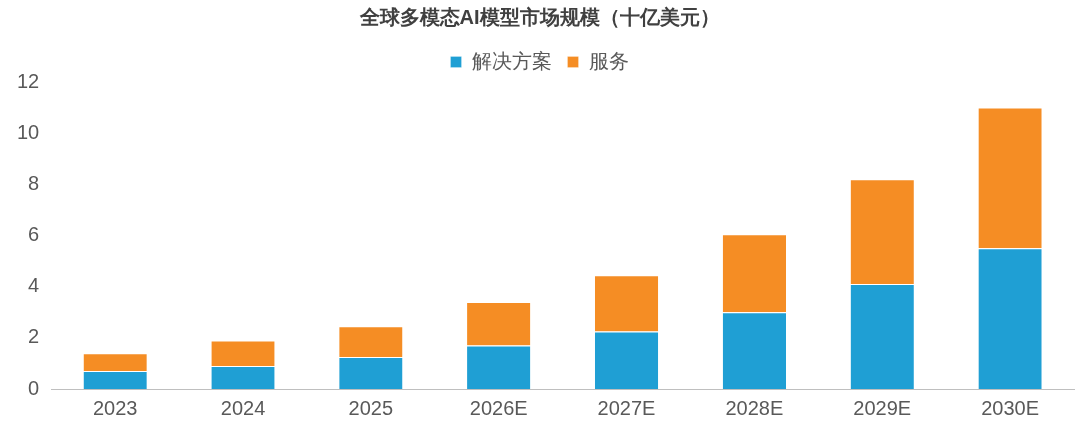 Image resolution: width=1089 pixels, height=433 pixels. I want to click on y-tick-label: 12, so click(28, 80).